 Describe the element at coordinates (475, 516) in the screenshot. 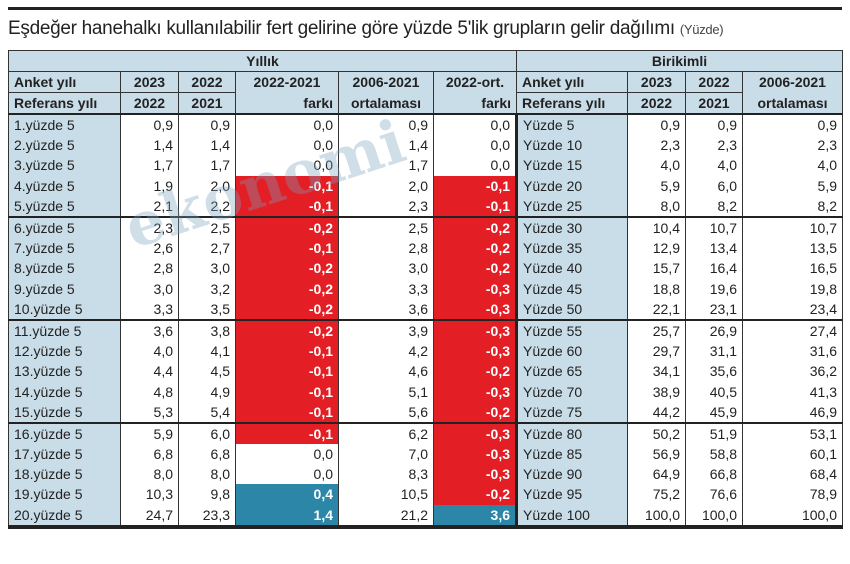

I see `yillik-cell: 3,6` at that location.